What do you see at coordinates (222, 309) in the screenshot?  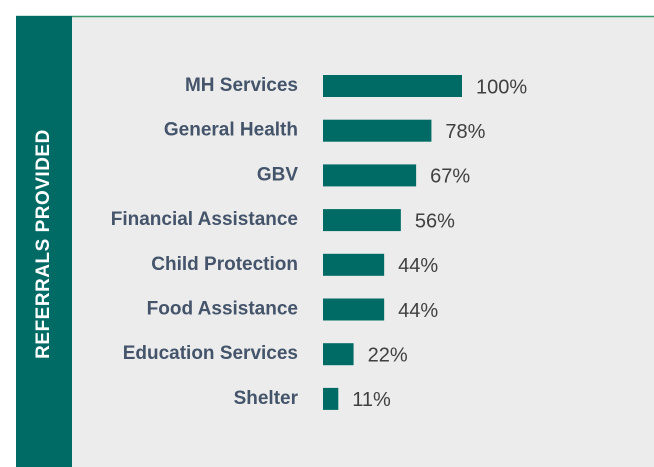 I see `category-label: Food Assistance` at bounding box center [222, 309].